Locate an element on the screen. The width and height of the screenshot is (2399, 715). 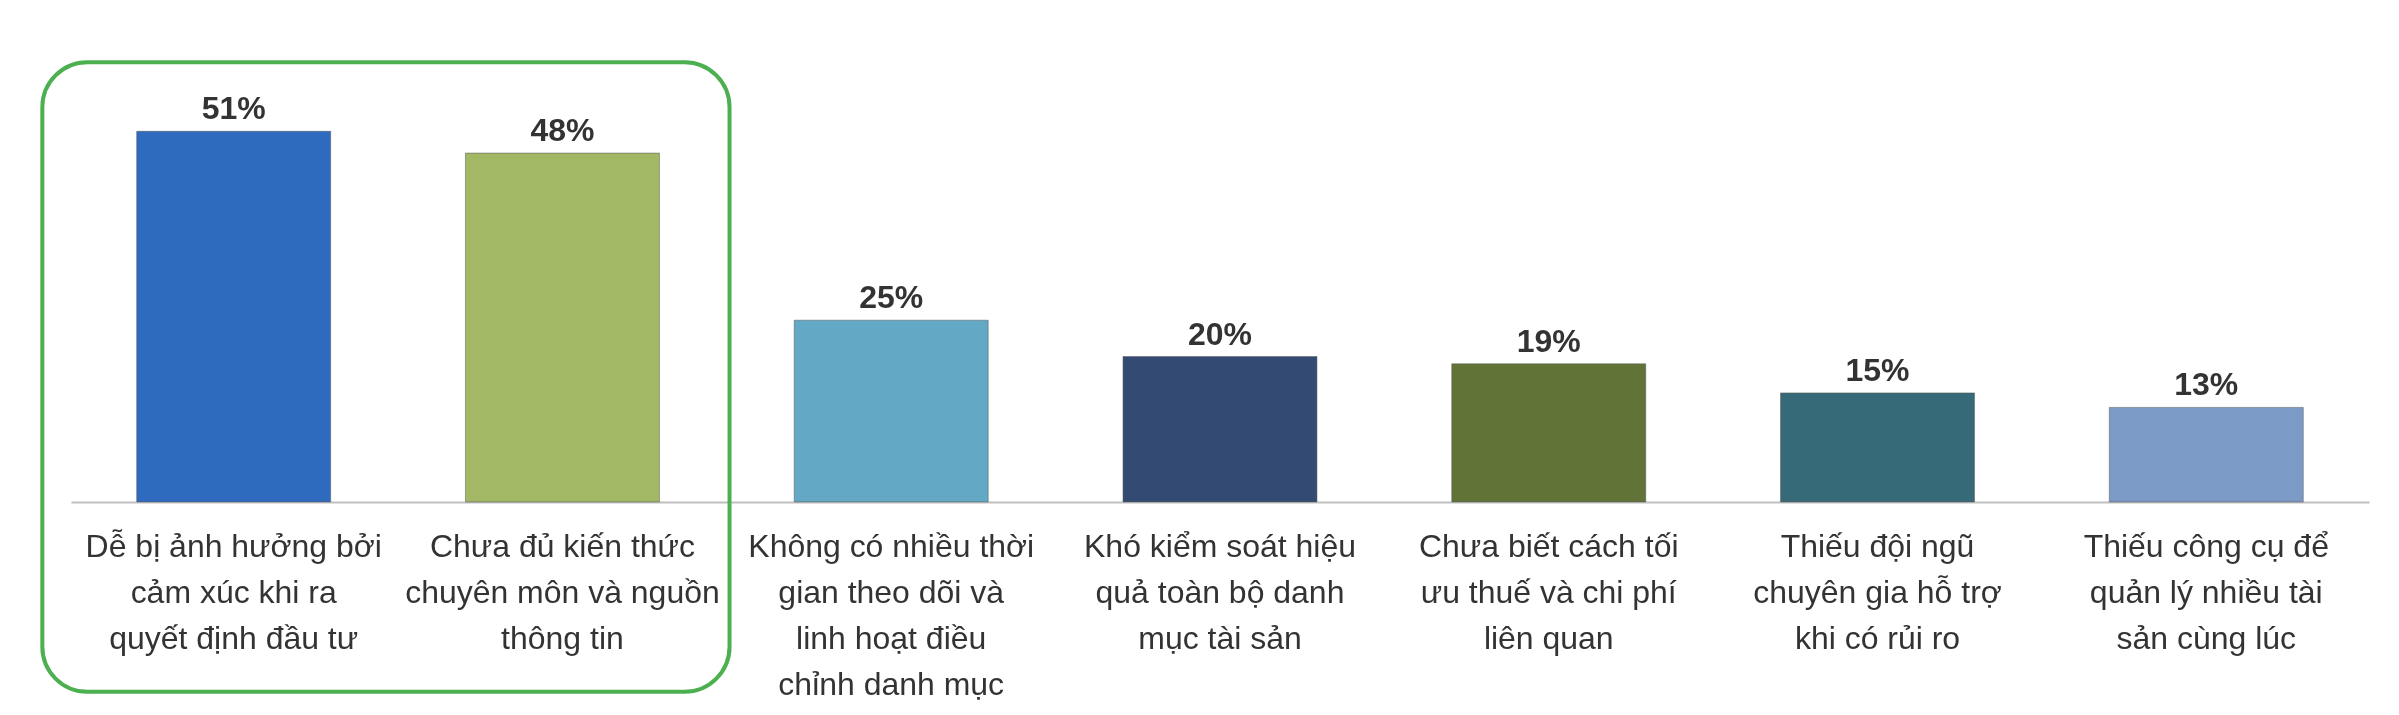
data-label: 48% is located at coordinates (562, 130).